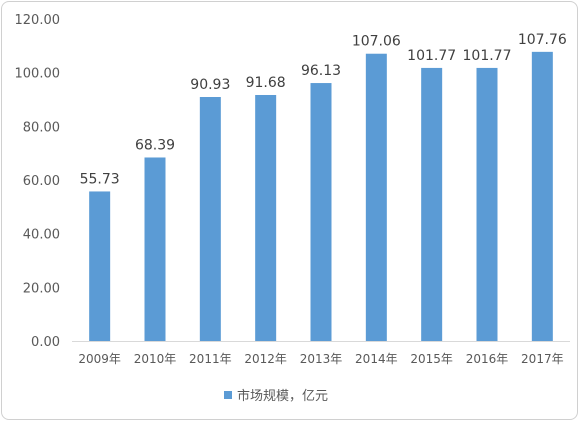 This screenshot has height=423, width=581. Describe the element at coordinates (282, 396) in the screenshot. I see `legend-label: 市场规模，亿元` at that location.